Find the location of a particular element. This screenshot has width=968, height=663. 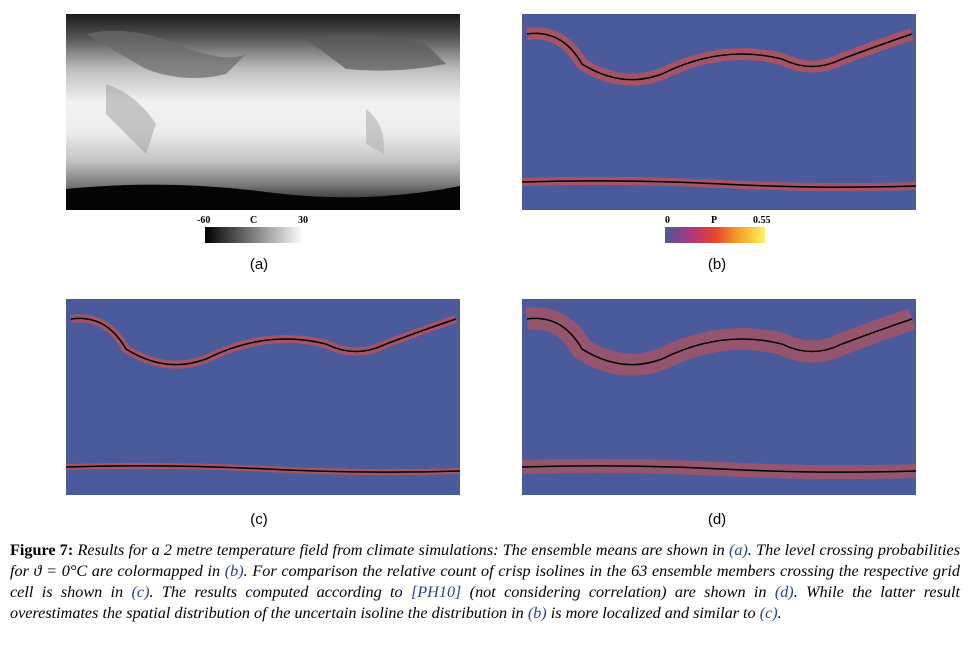

ref-panel-b-second: (b) is located at coordinates (537, 613).